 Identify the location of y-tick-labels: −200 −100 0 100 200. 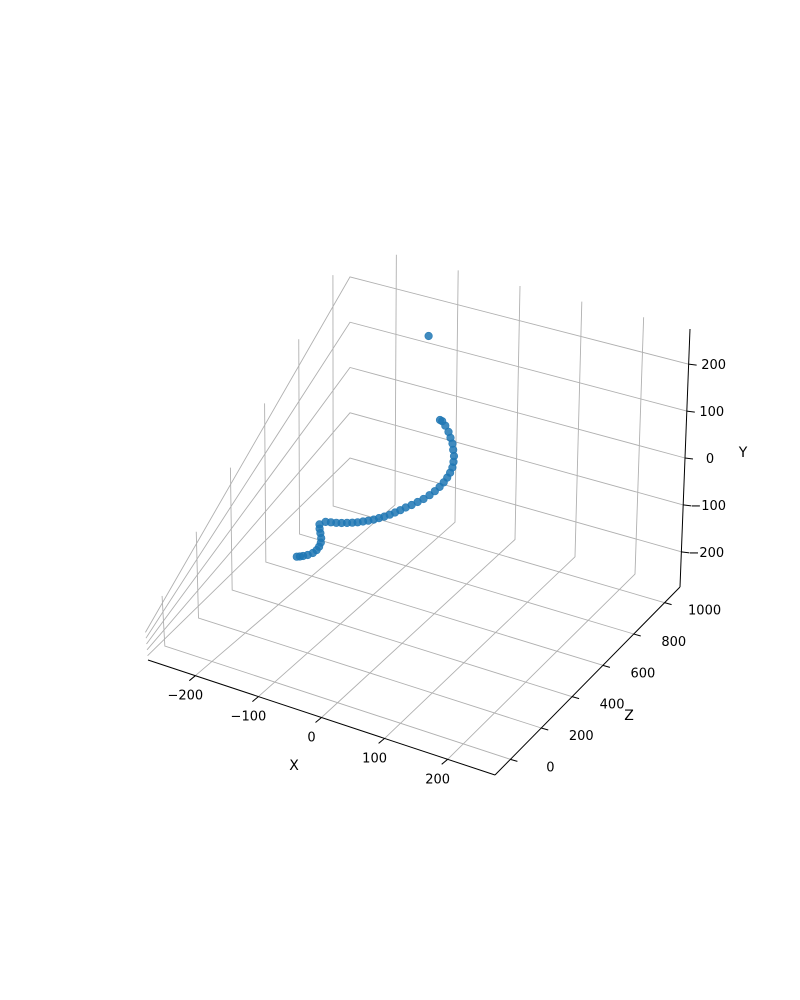
(708, 459).